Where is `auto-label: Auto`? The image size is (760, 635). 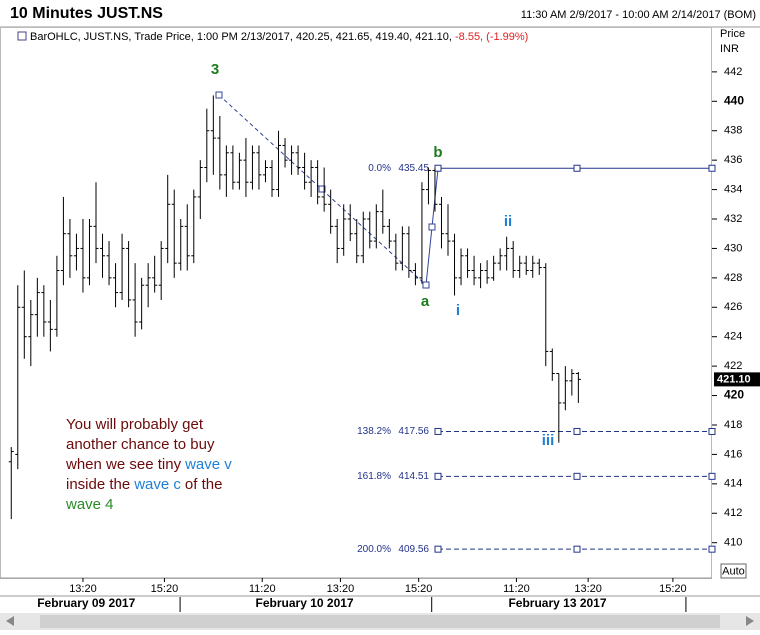
auto-label: Auto is located at coordinates (733, 571).